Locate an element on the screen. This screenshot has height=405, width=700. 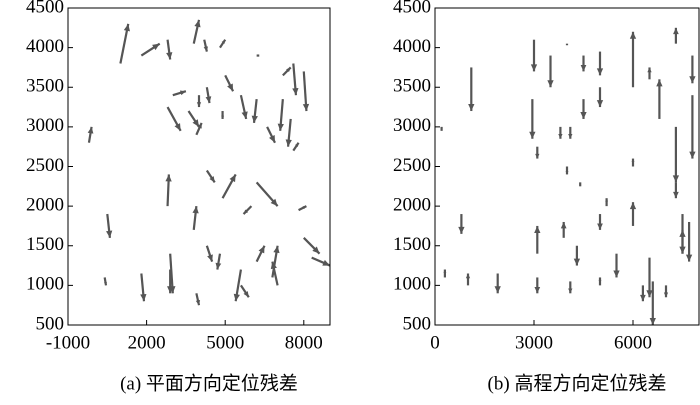
x-tick-label: -1000 is located at coordinates (68, 342).